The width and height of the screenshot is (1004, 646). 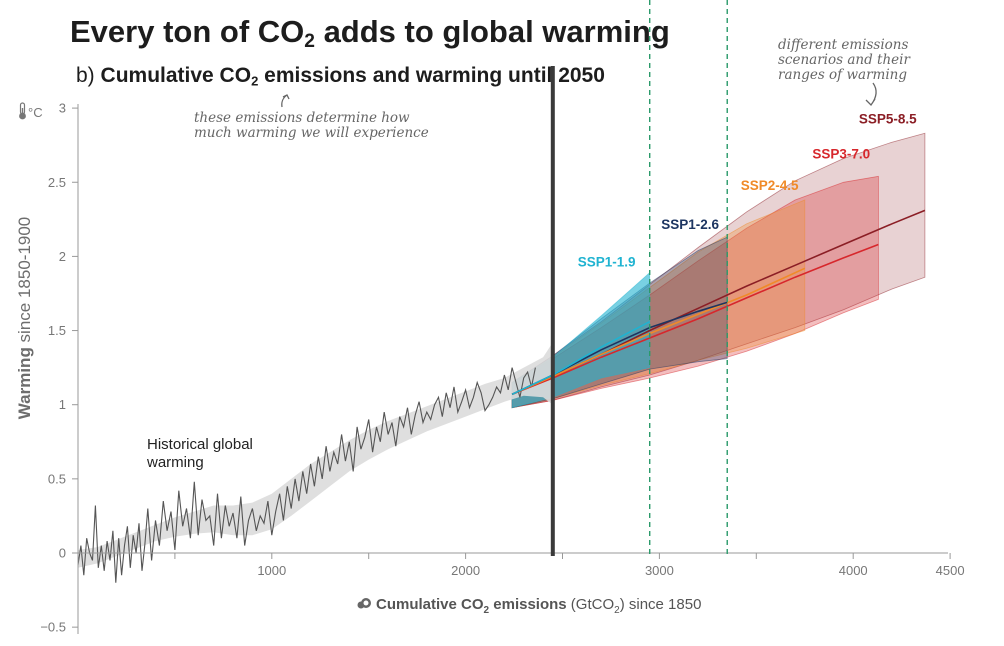 What do you see at coordinates (175, 462) in the screenshot?
I see `svg-text: warming` at bounding box center [175, 462].